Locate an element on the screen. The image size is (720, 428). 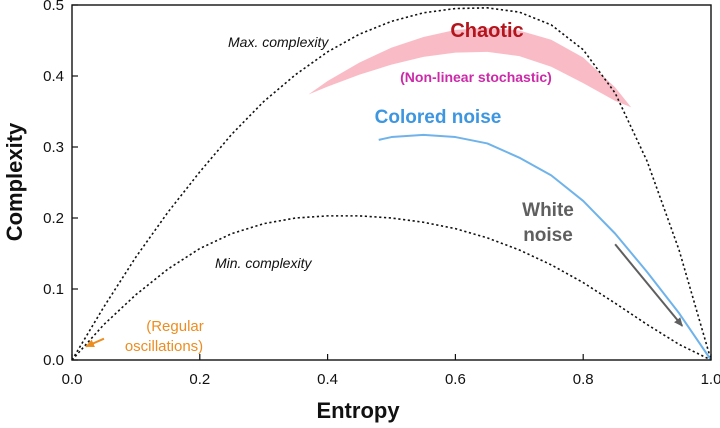
y-axis-title: Complexity is located at coordinates (14, 181).